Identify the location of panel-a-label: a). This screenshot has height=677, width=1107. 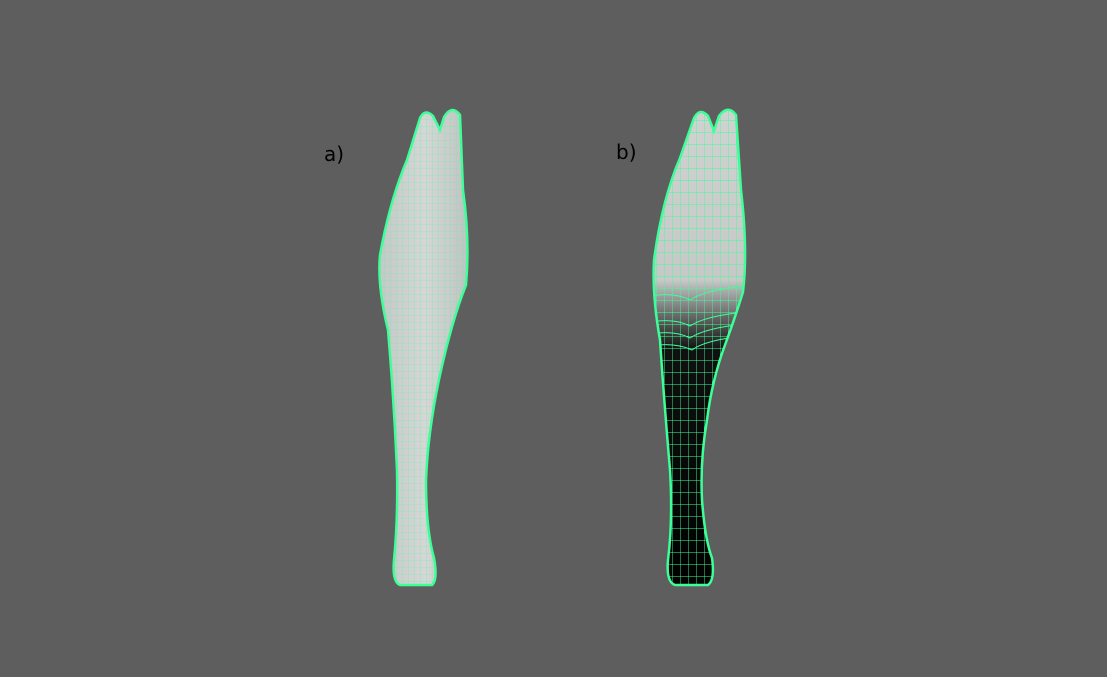
(334, 154).